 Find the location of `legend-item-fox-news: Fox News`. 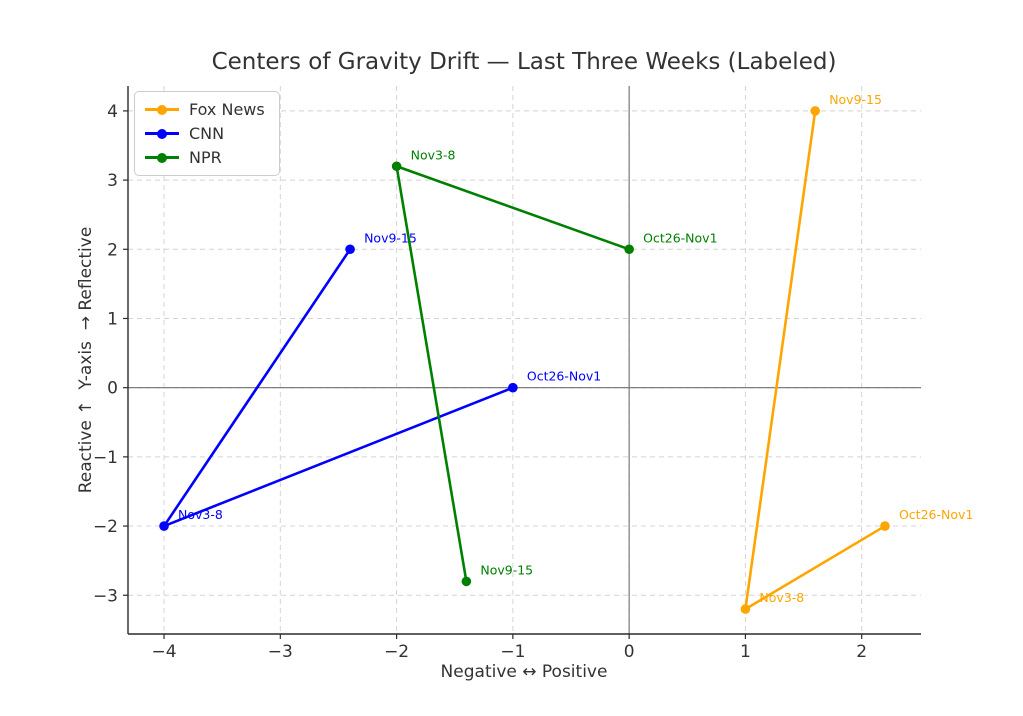

legend-item-fox-news: Fox News is located at coordinates (205, 109).